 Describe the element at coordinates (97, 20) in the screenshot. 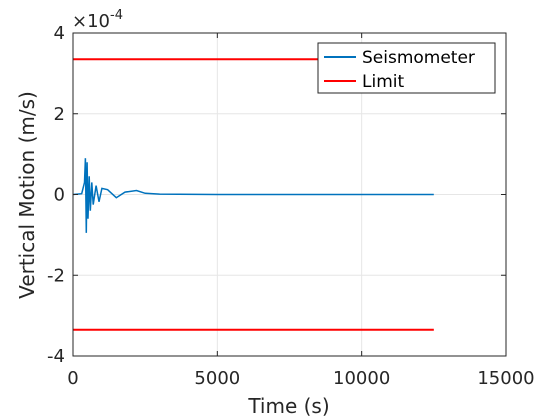

I see `y-exponent: ×10⁻⁴` at that location.